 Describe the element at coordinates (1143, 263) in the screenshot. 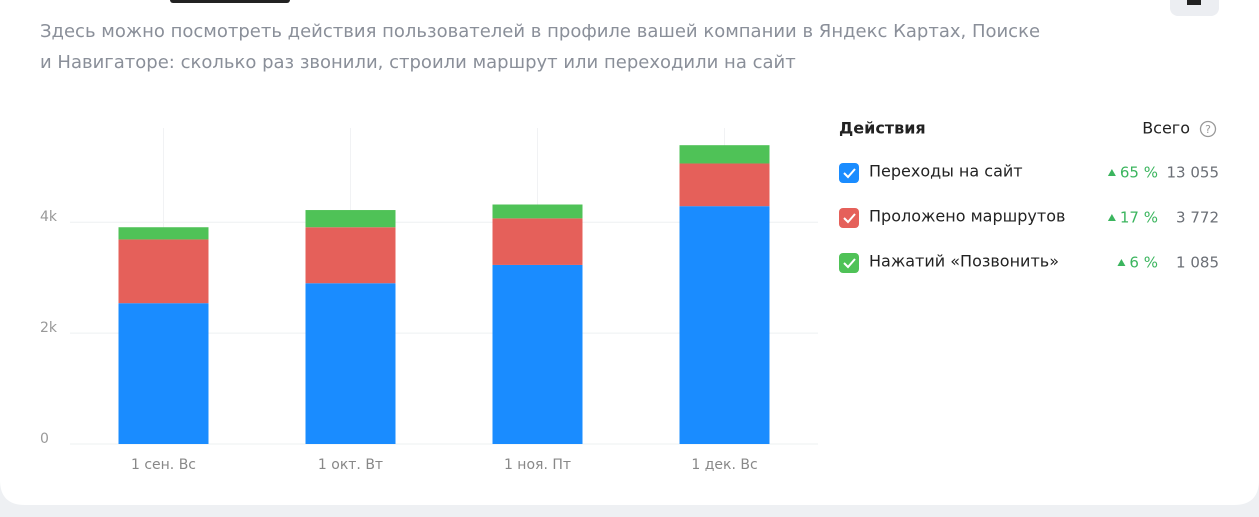

I see `change-value: 6 %` at that location.